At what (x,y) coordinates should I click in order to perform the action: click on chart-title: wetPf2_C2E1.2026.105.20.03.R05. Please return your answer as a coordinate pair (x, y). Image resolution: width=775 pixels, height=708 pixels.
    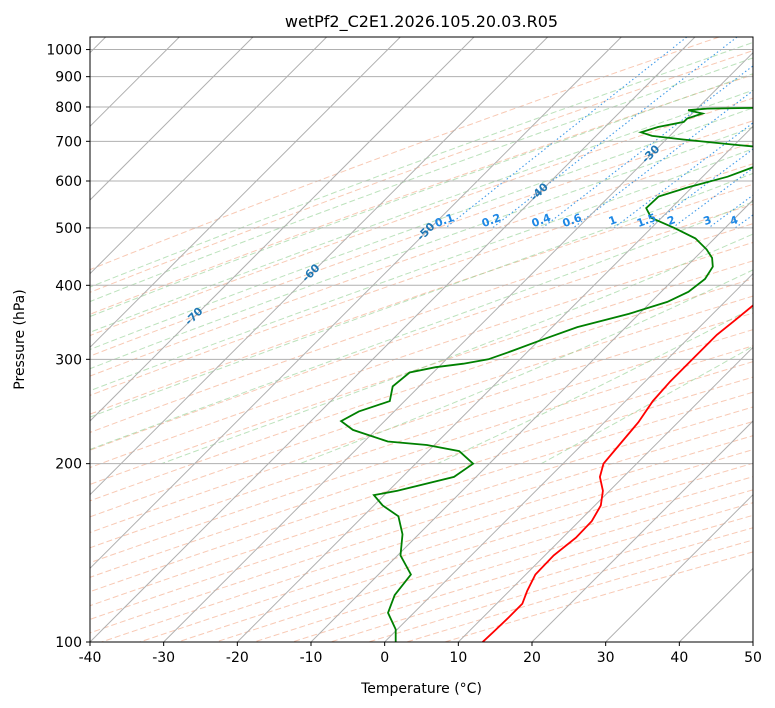
    Looking at the image, I should click on (421, 22).